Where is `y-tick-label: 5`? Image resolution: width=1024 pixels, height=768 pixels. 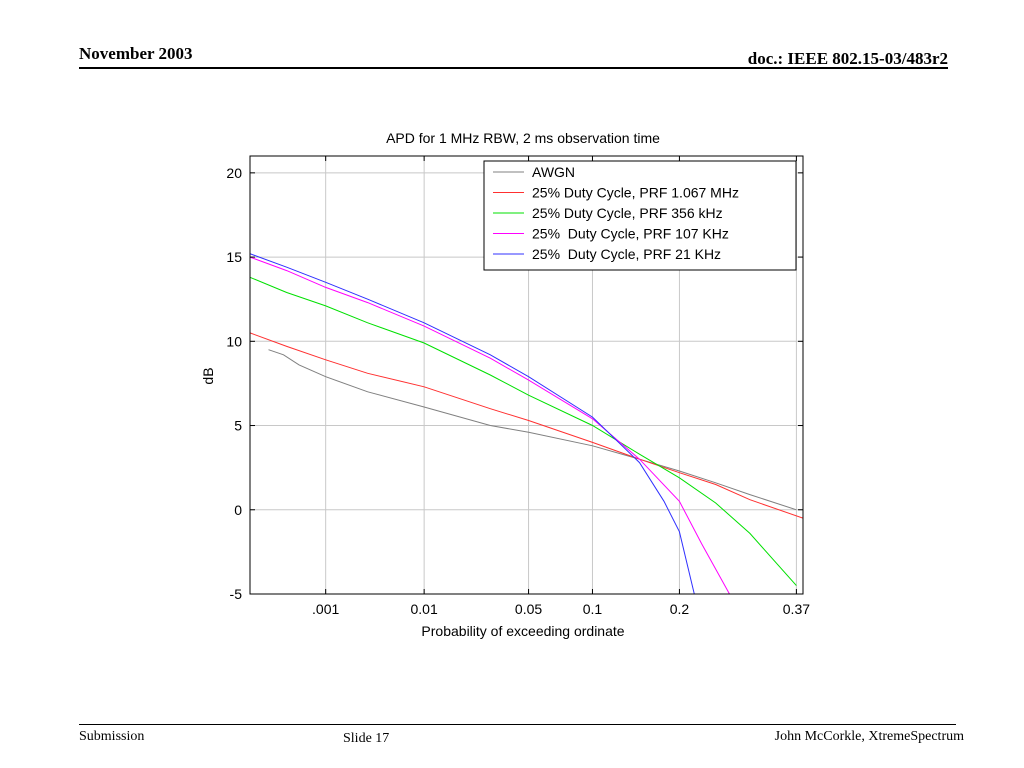
y-tick-label: 5 is located at coordinates (238, 426).